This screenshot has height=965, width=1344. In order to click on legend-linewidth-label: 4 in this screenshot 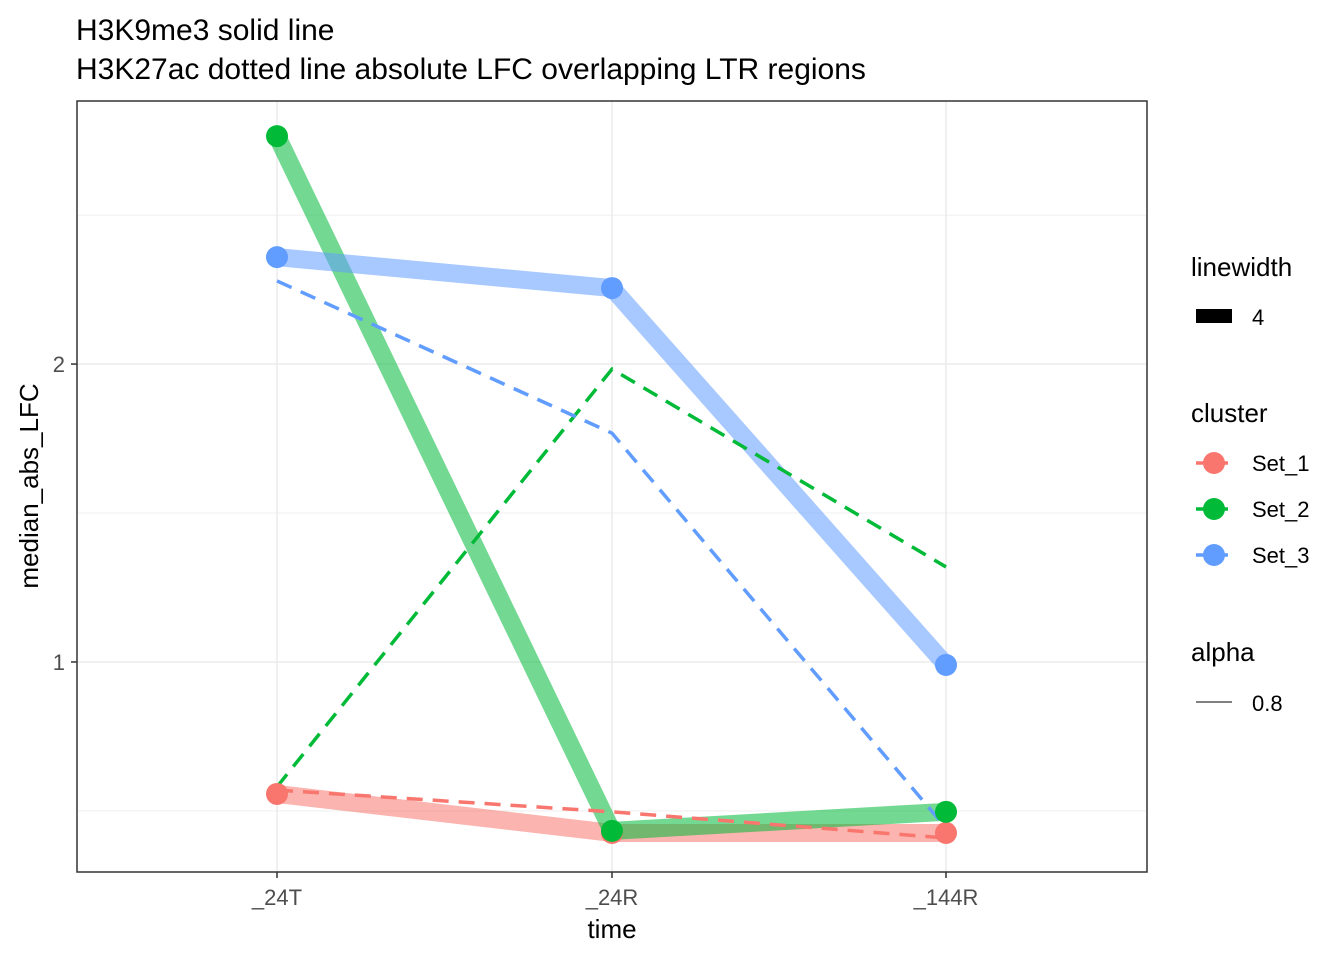, I will do `click(1258, 317)`.